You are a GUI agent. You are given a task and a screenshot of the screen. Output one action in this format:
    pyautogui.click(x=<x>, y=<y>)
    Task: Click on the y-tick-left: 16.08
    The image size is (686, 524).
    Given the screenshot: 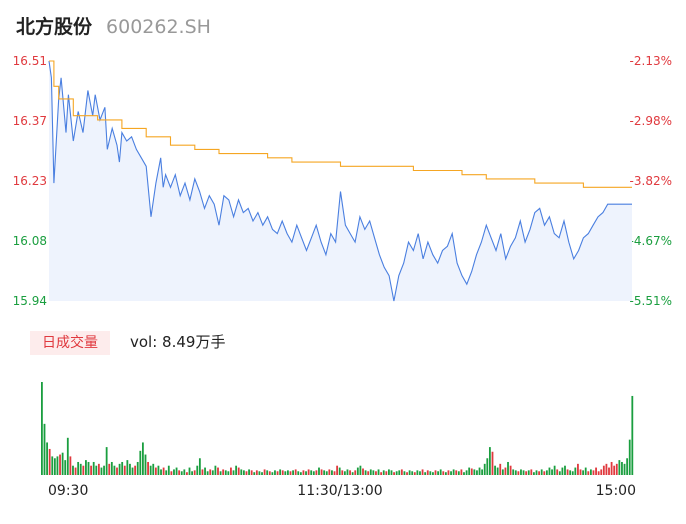 What is the action you would take?
    pyautogui.click(x=30, y=241)
    